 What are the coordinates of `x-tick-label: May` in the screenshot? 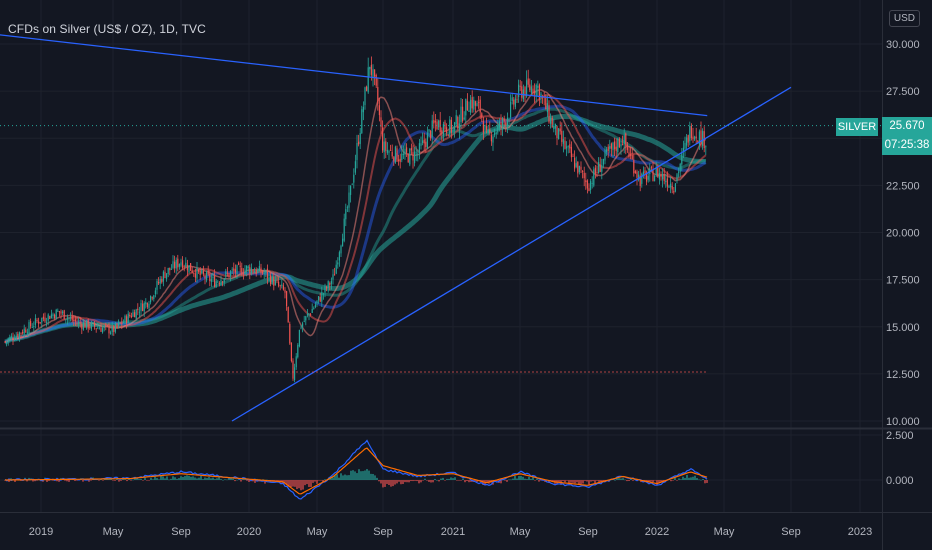 It's located at (724, 532).